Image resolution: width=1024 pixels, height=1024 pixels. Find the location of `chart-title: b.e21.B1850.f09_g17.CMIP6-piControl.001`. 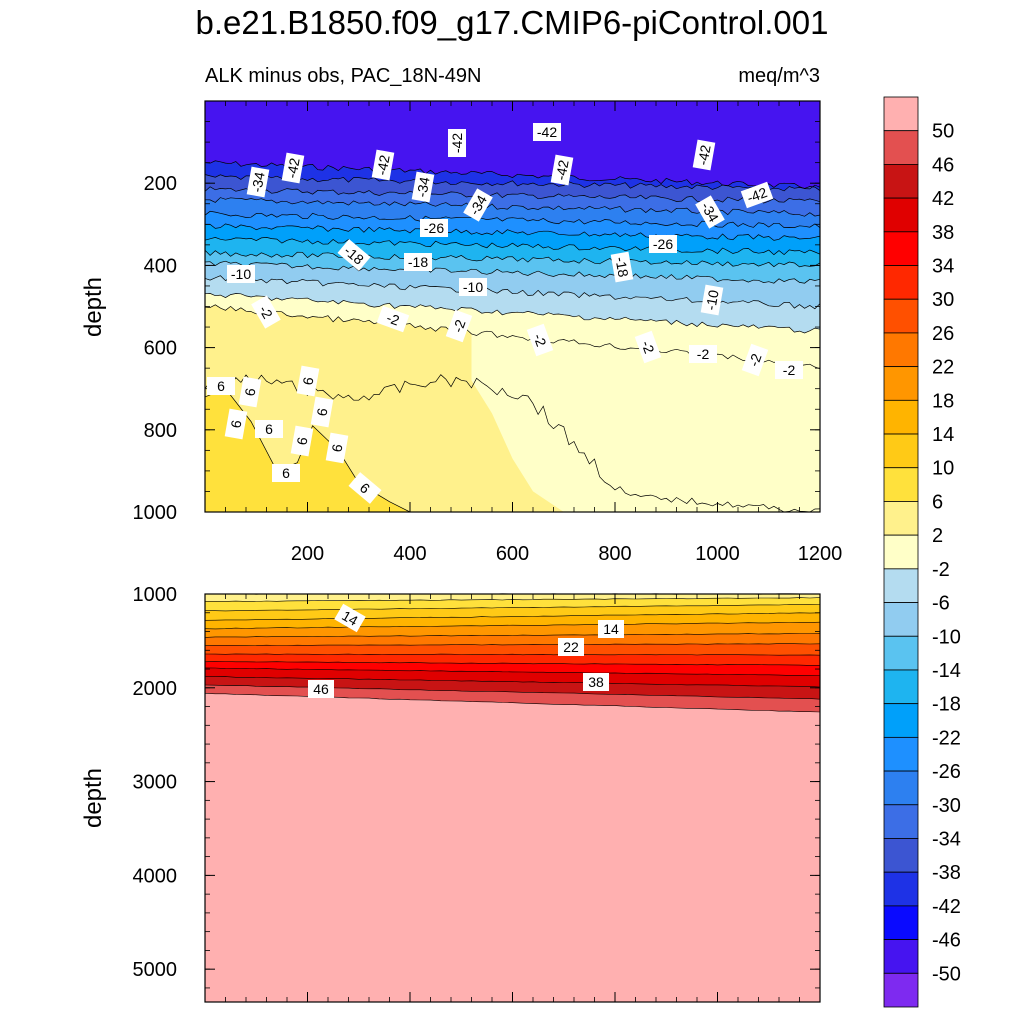

chart-title: b.e21.B1850.f09_g17.CMIP6-piControl.001 is located at coordinates (512, 22).